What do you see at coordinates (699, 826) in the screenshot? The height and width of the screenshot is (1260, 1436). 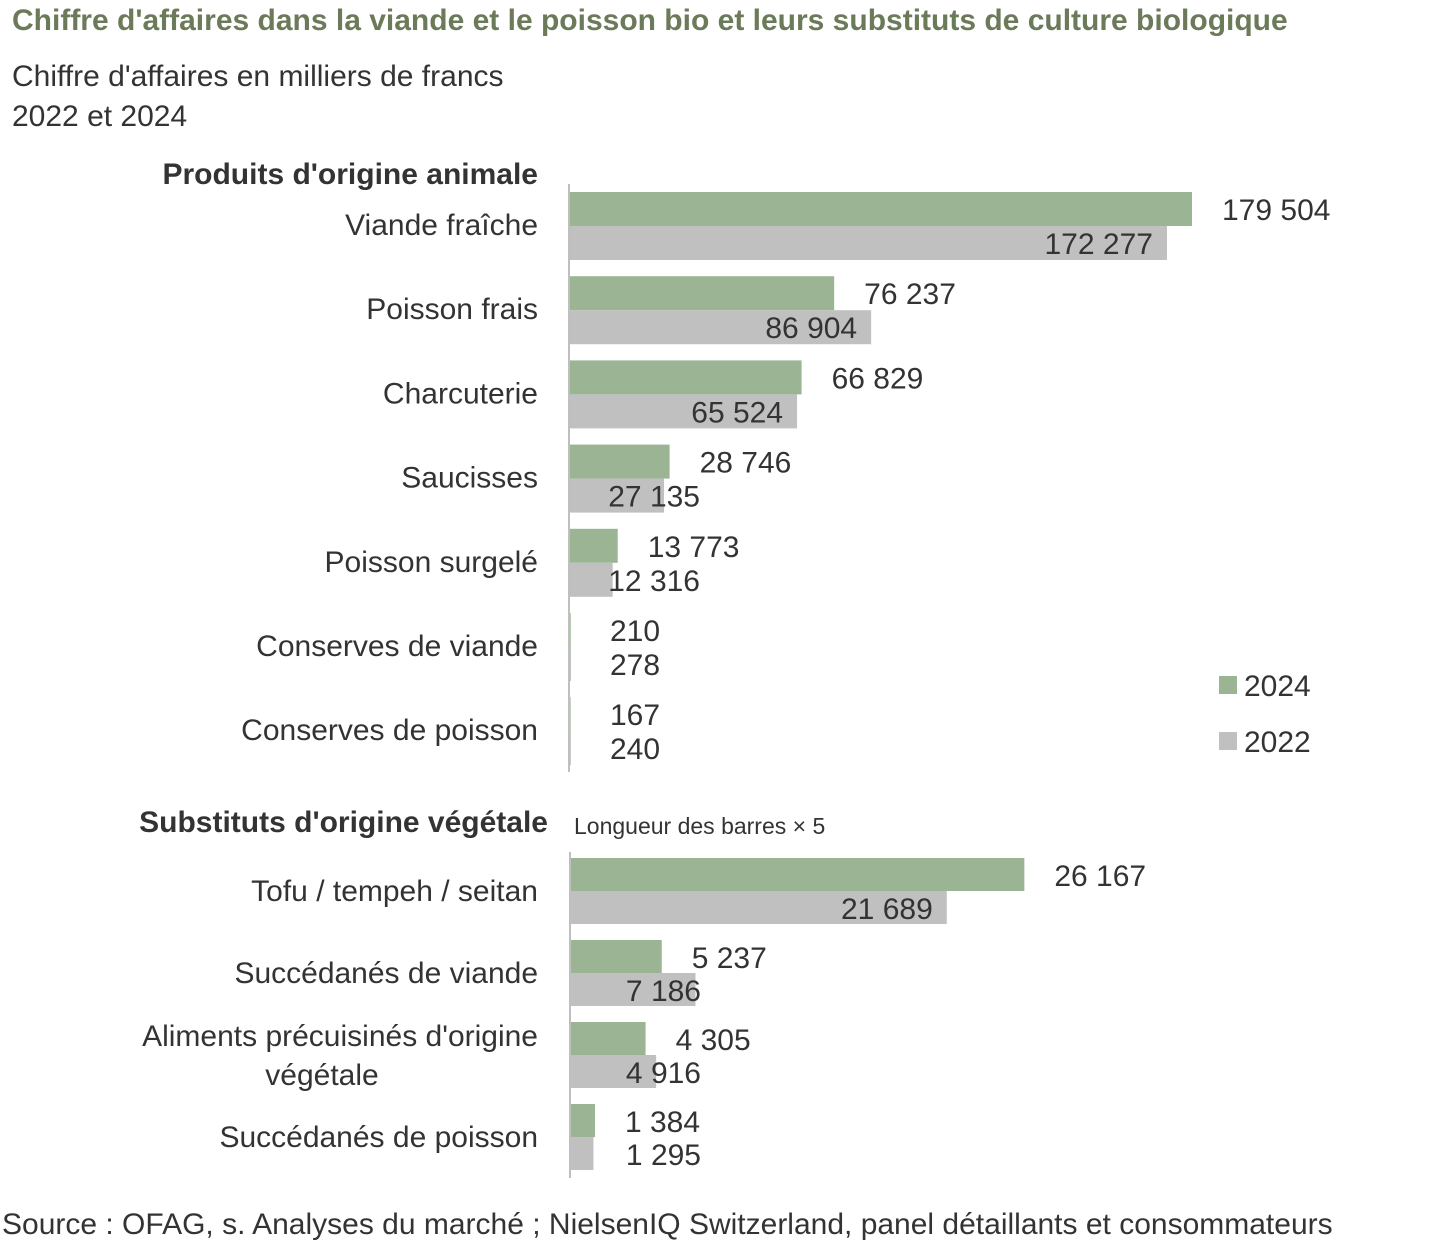 I see `scale-note: Longueur des barres × 5` at bounding box center [699, 826].